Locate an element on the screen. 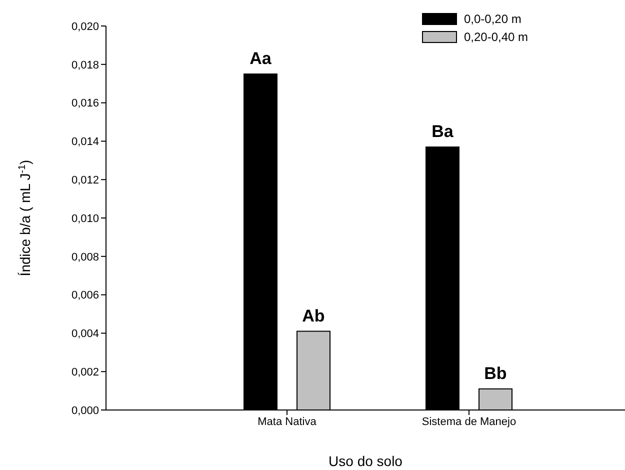  y-tick-label: 0,008 is located at coordinates (85, 257).